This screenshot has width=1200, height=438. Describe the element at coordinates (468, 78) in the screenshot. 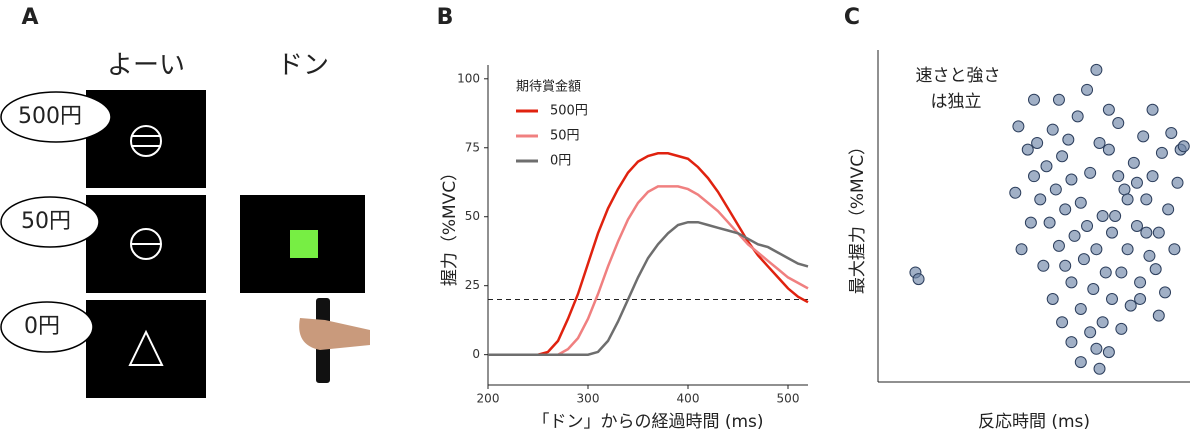

I see `y-tick-label: 100` at that location.